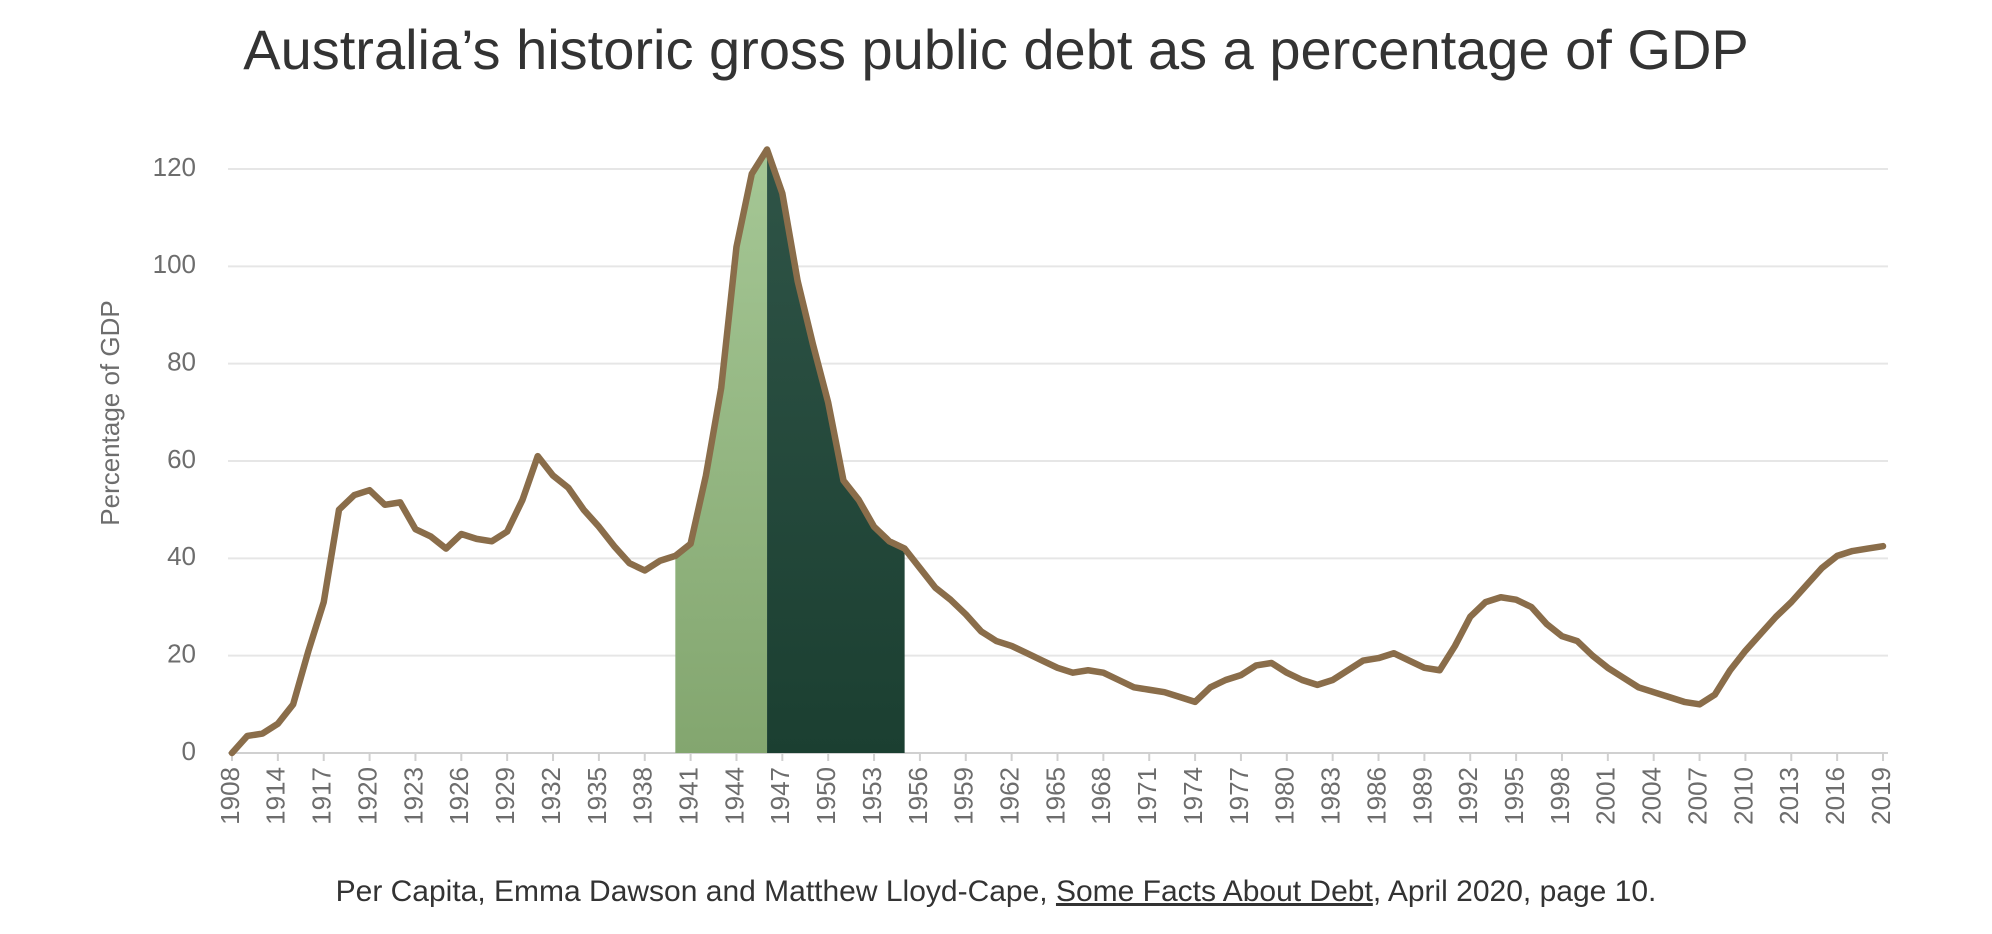 This screenshot has width=1992, height=934. Describe the element at coordinates (1285, 796) in the screenshot. I see `x-tick-label: 1980` at that location.